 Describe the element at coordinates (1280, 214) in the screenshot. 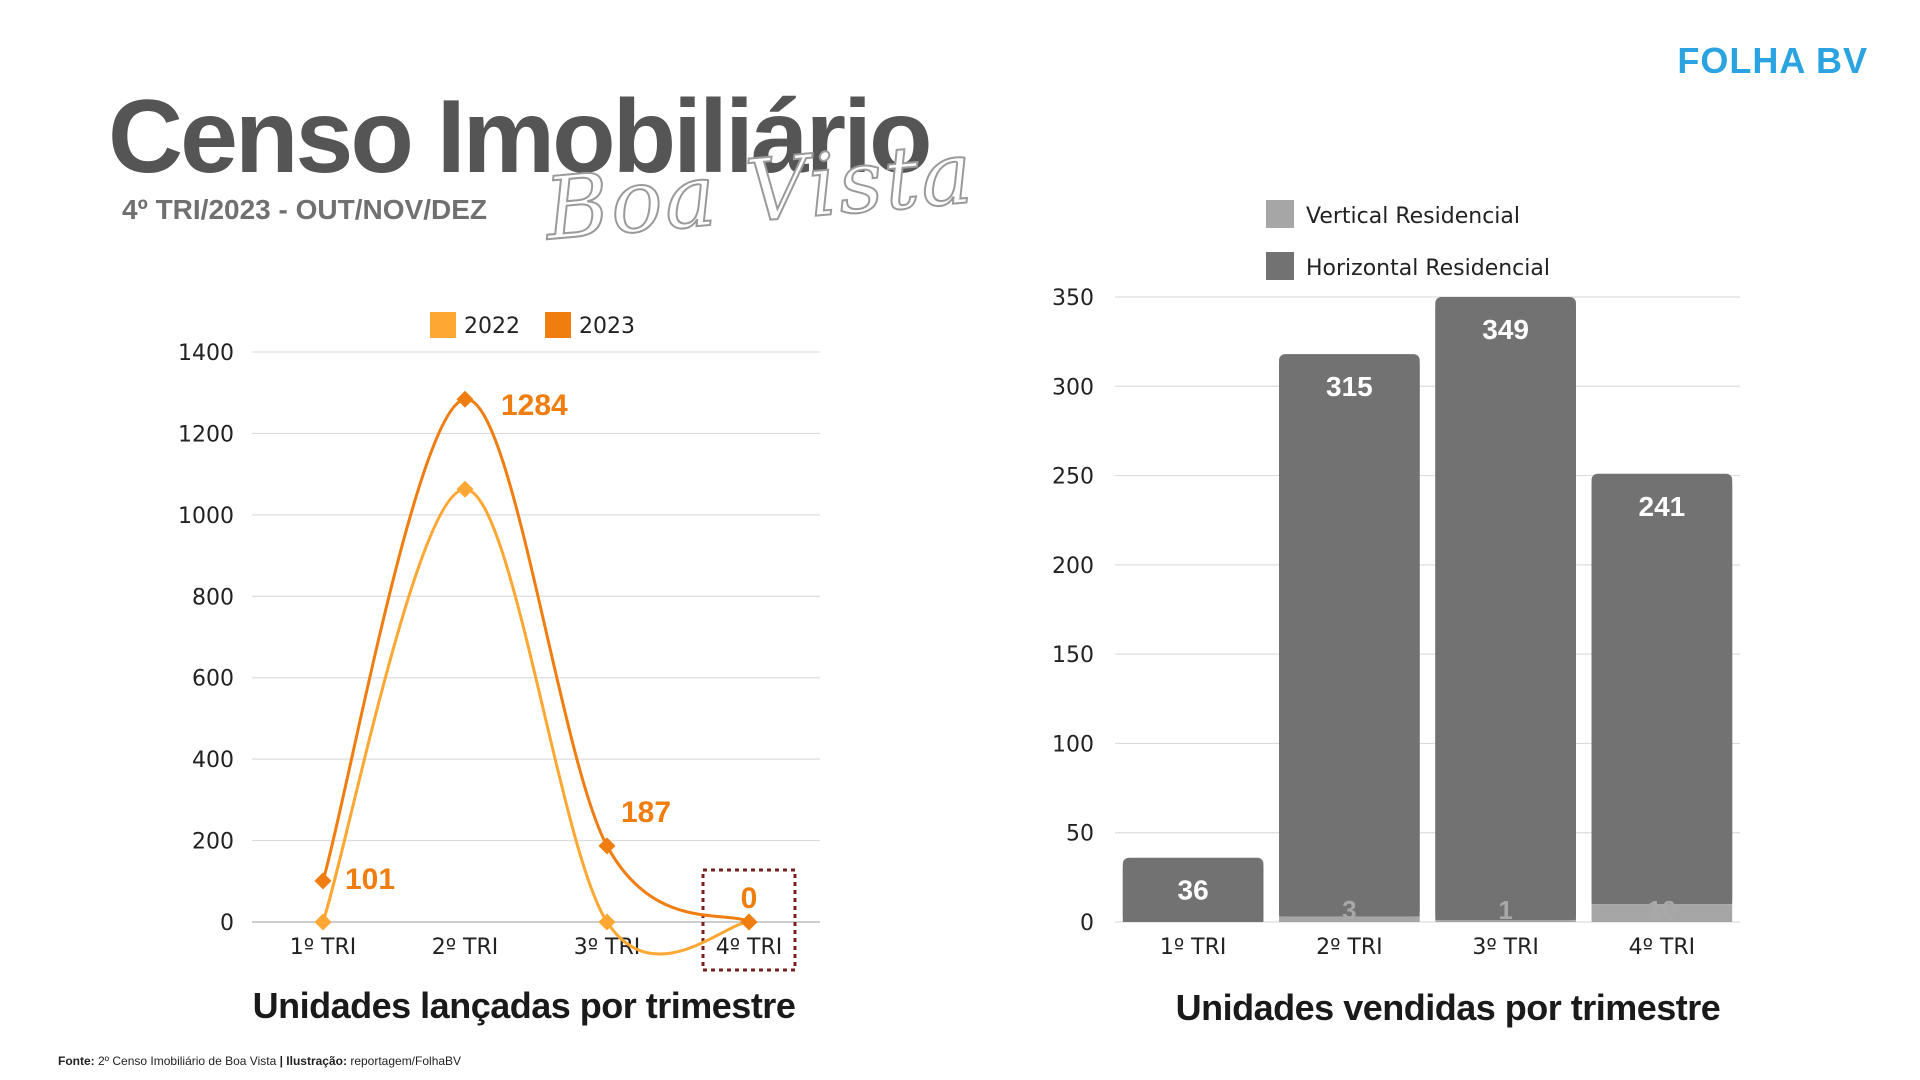

I see `legend-swatch-vertical-residencial` at that location.